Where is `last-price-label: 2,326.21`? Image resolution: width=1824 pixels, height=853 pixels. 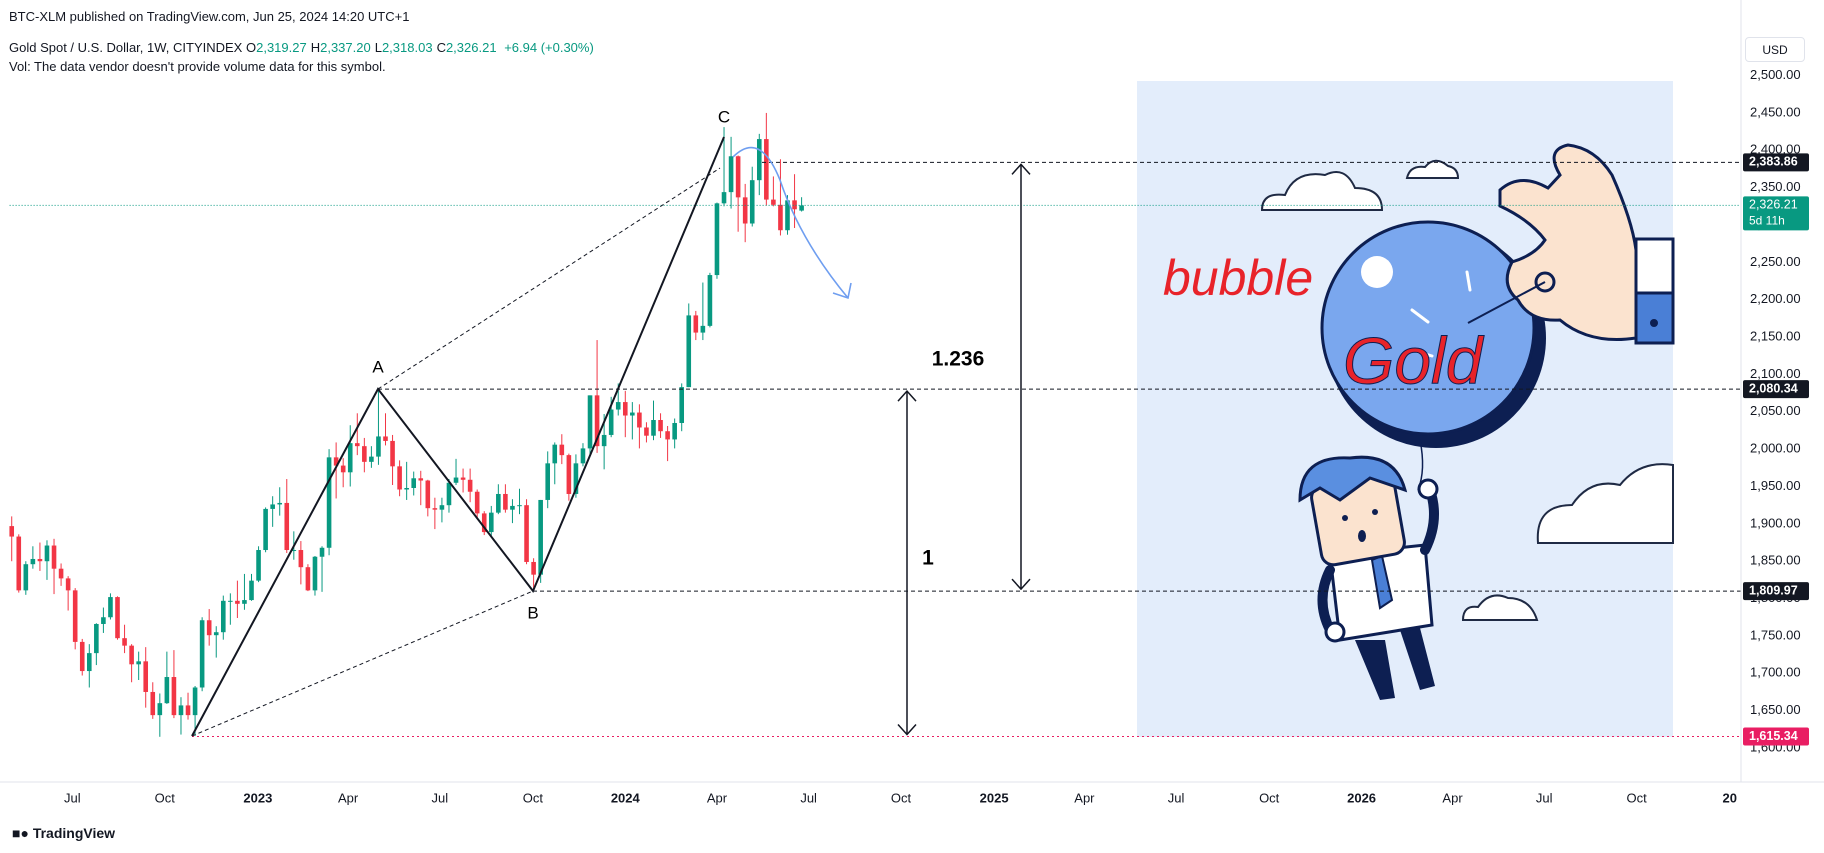
last-price-label: 2,326.21 is located at coordinates (1773, 205).